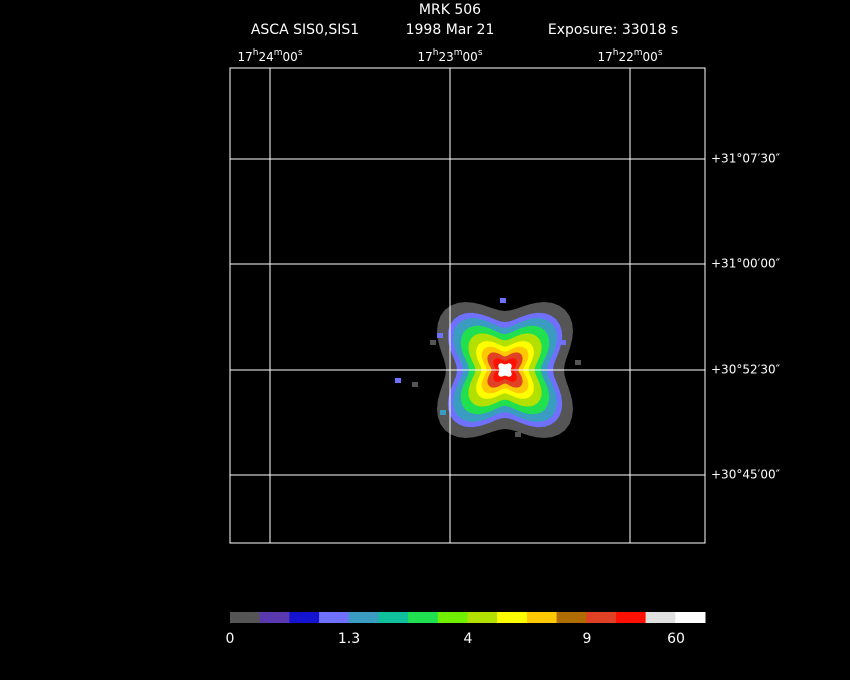 Image resolution: width=850 pixels, height=680 pixels. I want to click on ra-value: 22, so click(625, 57).